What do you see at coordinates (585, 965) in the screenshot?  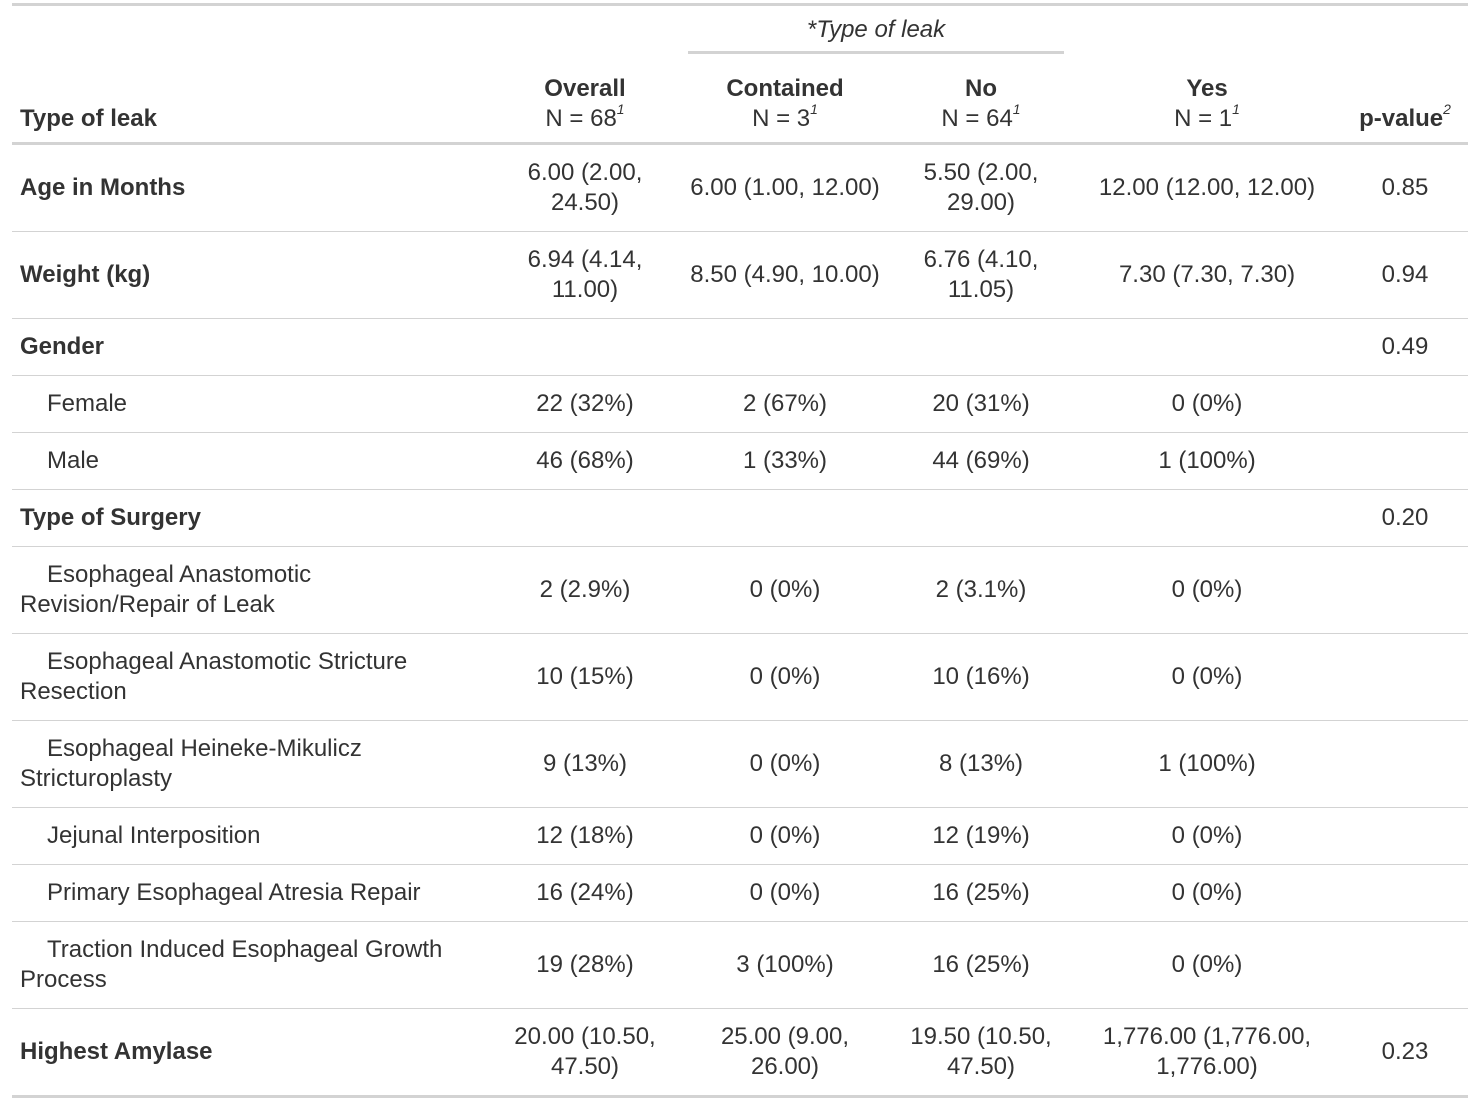 I see `cell-overall: 19 (28%)` at bounding box center [585, 965].